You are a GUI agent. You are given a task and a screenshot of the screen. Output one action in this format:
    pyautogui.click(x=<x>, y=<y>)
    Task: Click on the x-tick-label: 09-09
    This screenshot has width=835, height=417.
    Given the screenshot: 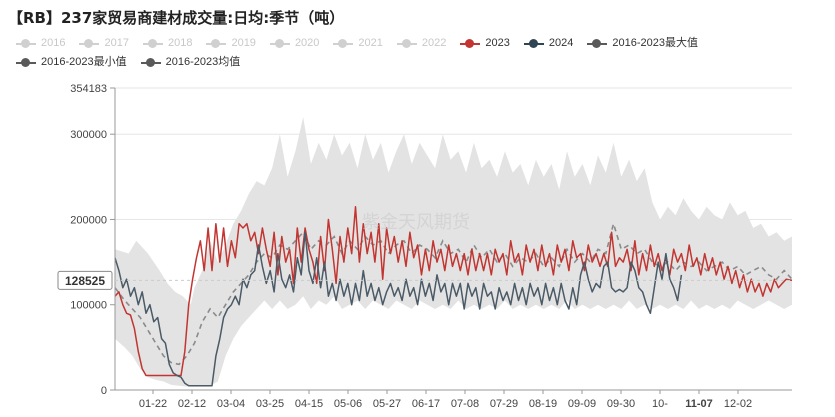 What is the action you would take?
    pyautogui.click(x=582, y=404)
    